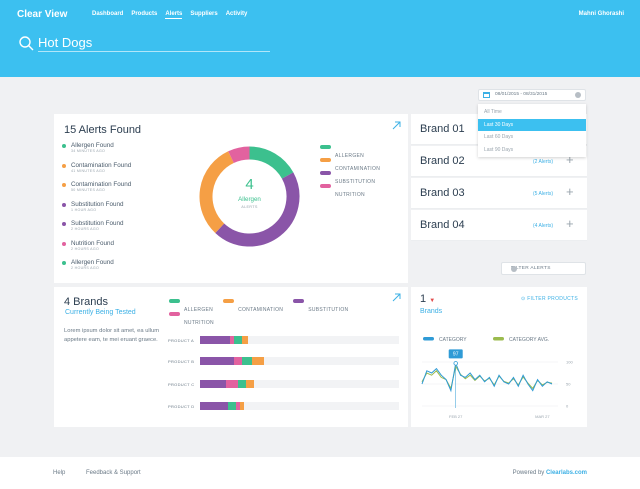 The height and width of the screenshot is (489, 640). Describe the element at coordinates (350, 177) in the screenshot. I see `legend-item: SUBSTITUTION` at that location.